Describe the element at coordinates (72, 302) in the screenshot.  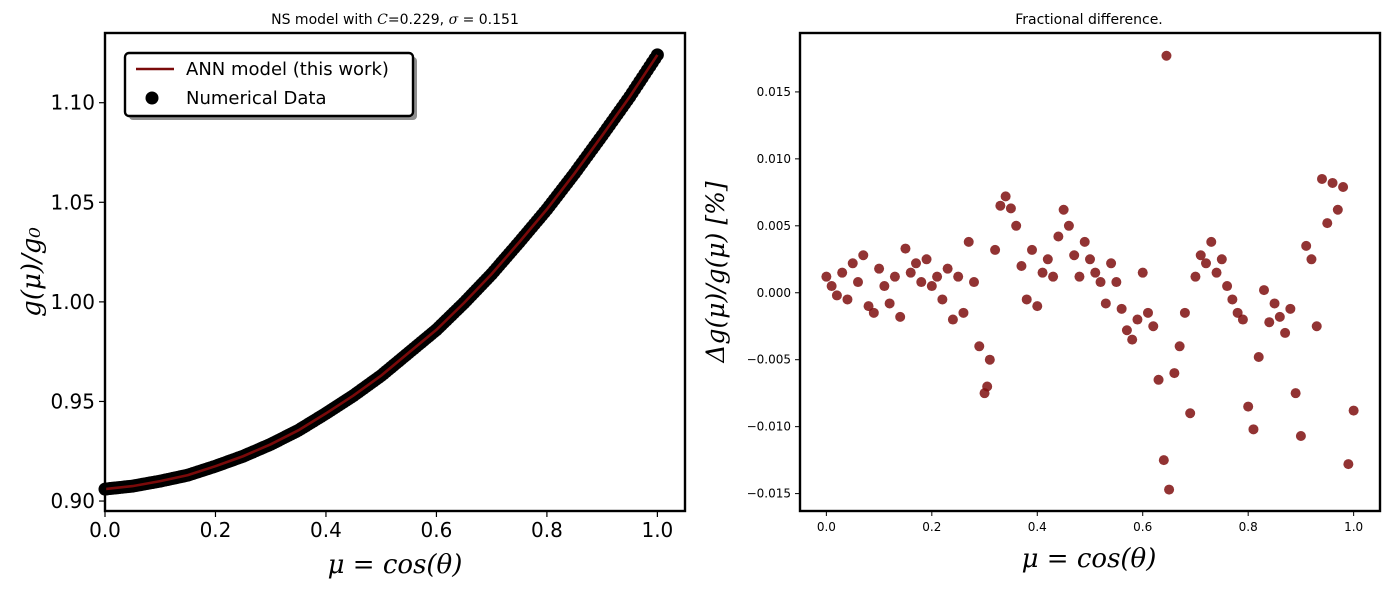
I see `y-tick-label: 1.00` at that location.